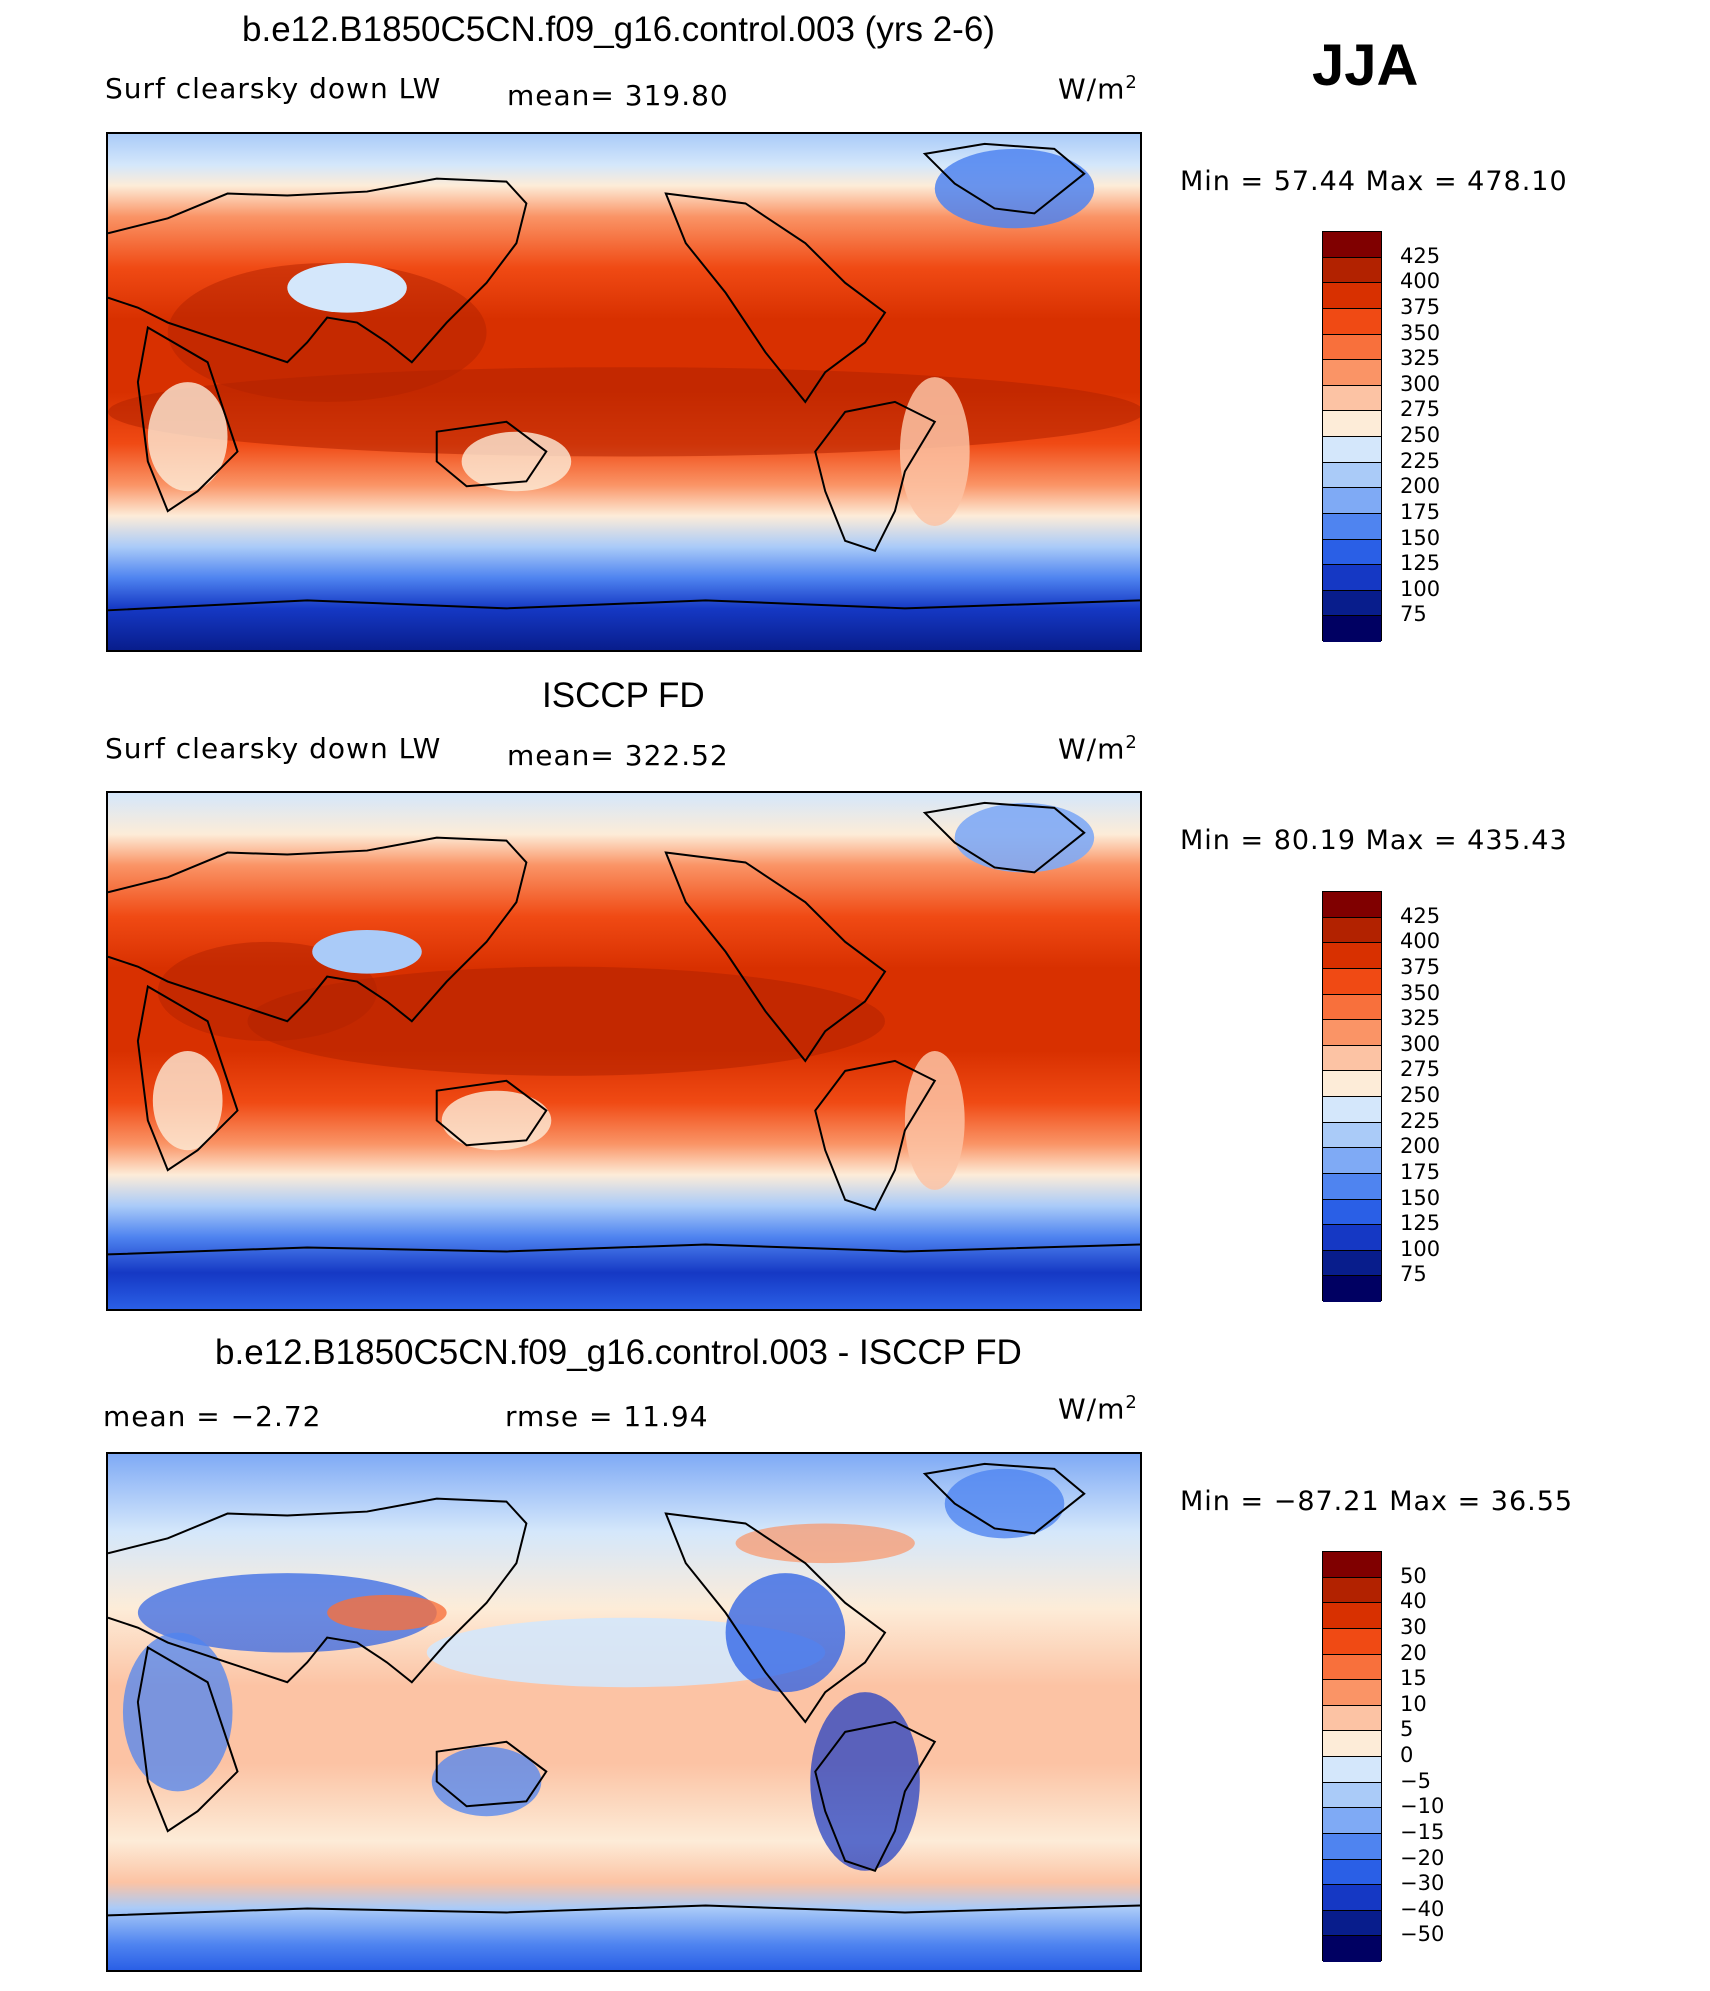 This screenshot has height=1991, width=1710. I want to click on panel2-title: ISCCP FD, so click(623, 695).